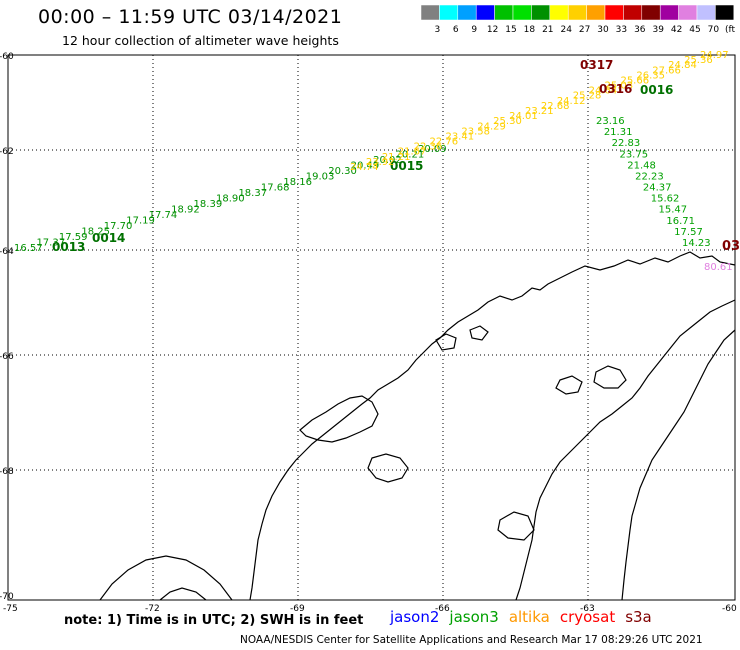  I want to click on swh-label: 80.61, so click(718, 267).